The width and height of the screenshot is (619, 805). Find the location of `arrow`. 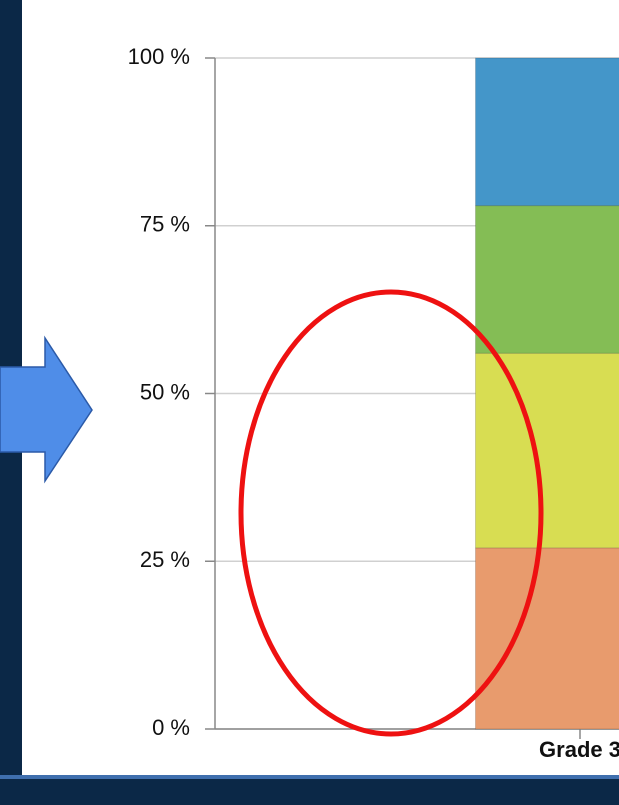

arrow is located at coordinates (46, 409).